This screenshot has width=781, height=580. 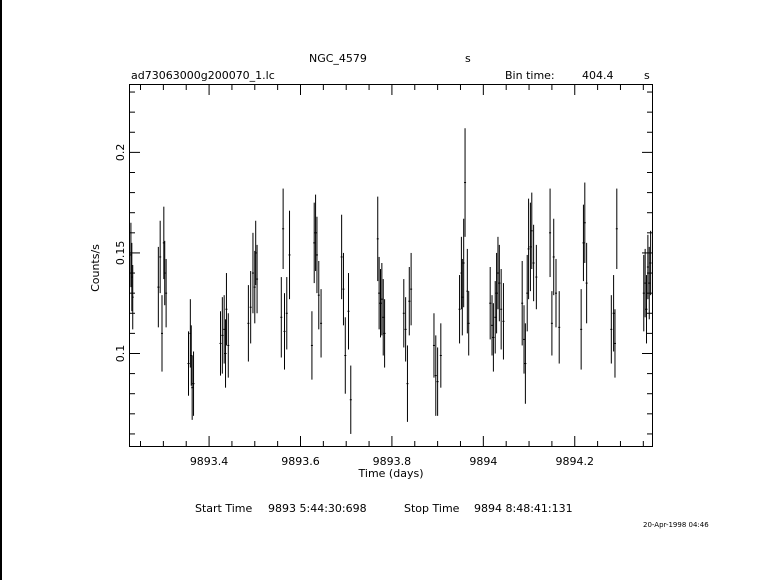 What do you see at coordinates (203, 75) in the screenshot?
I see `file-name: ad73063000g200070_1.lc` at bounding box center [203, 75].